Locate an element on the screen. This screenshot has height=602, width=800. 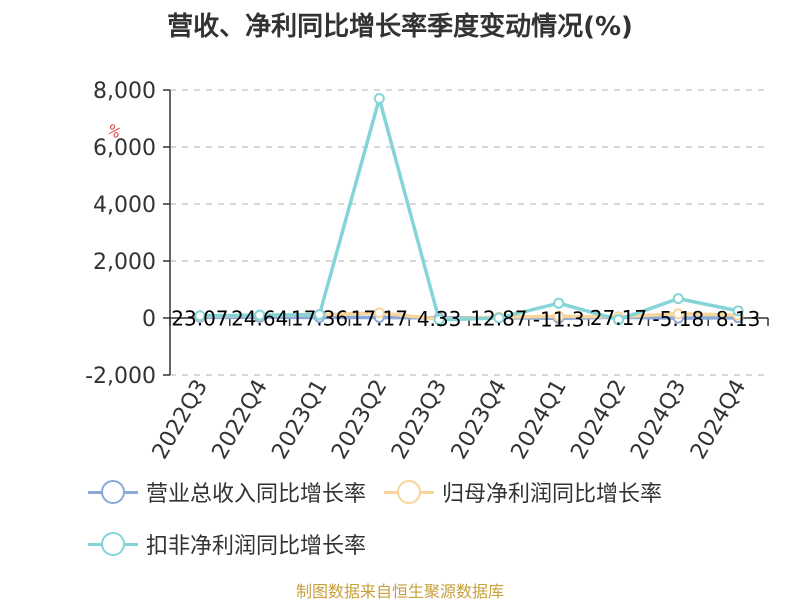
data-label: 24.64 is located at coordinates (259, 318).